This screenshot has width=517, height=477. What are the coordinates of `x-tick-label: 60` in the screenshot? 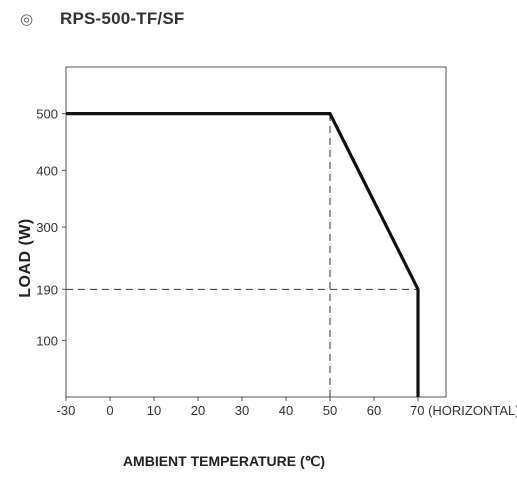 It's located at (374, 410).